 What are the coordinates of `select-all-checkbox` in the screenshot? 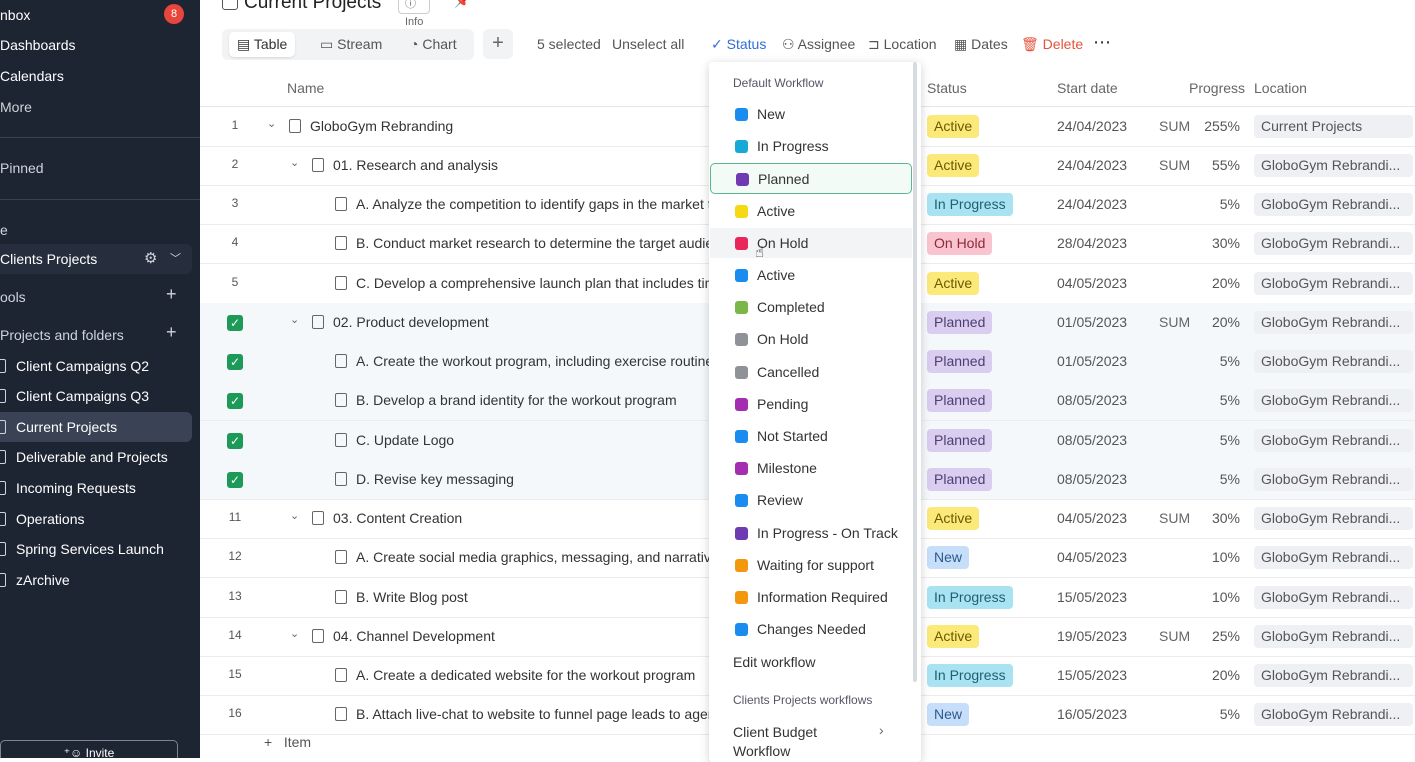 It's located at (230, 5).